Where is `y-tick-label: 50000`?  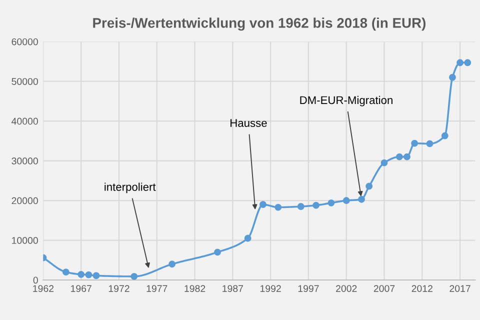 y-tick-label: 50000 is located at coordinates (25, 81).